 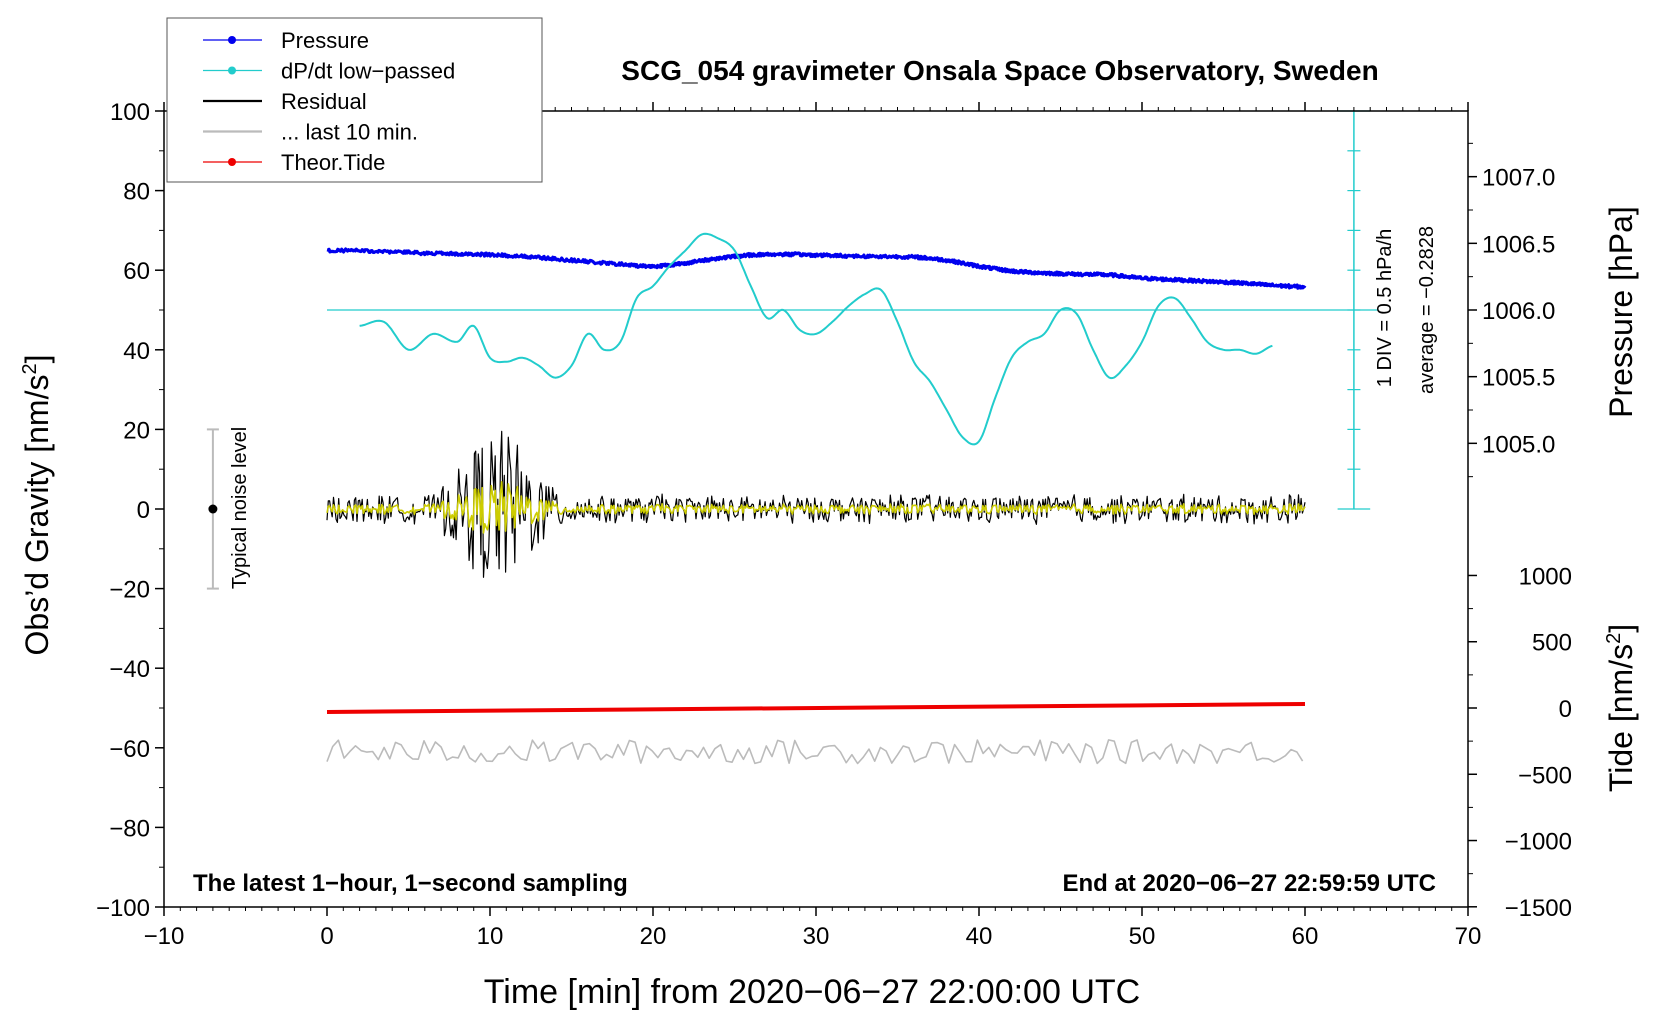 What do you see at coordinates (349, 132) in the screenshot?
I see `legend-label: ... last 10 min.` at bounding box center [349, 132].